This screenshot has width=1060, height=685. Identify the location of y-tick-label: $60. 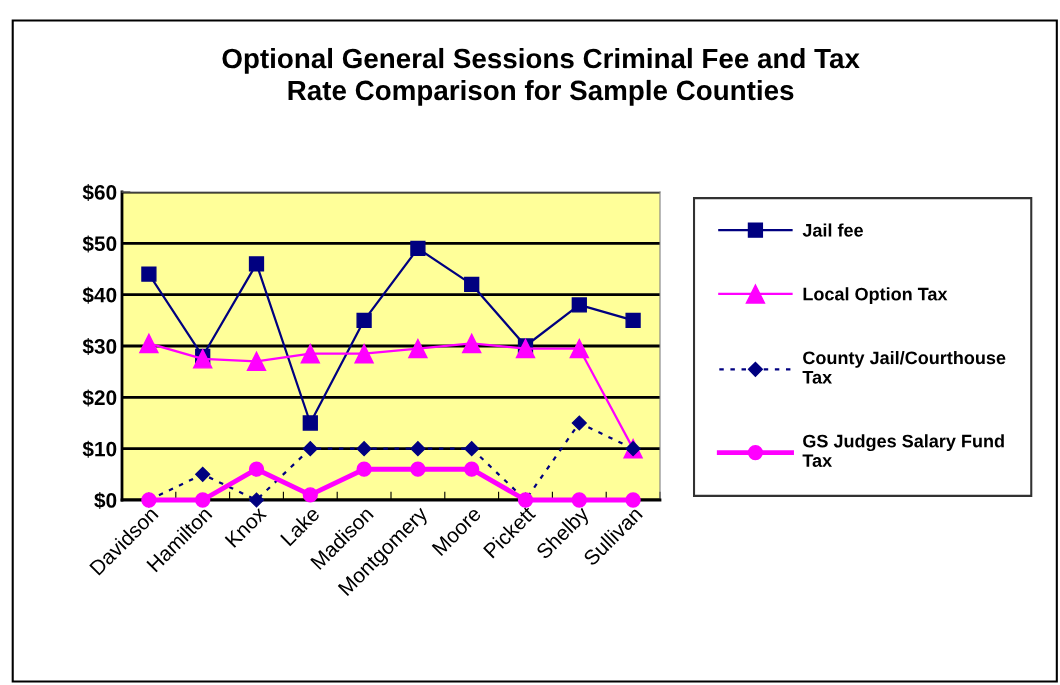
(99, 193).